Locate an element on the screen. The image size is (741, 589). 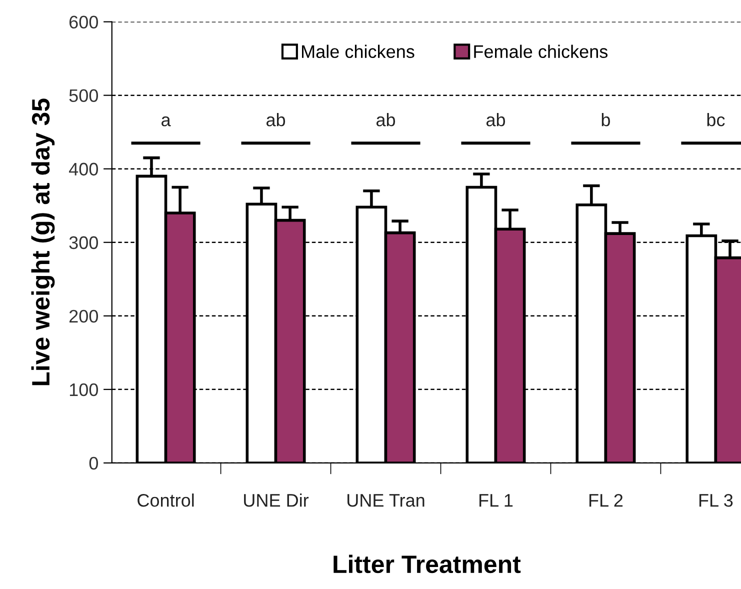
legend-label: Male chickens is located at coordinates (358, 51).